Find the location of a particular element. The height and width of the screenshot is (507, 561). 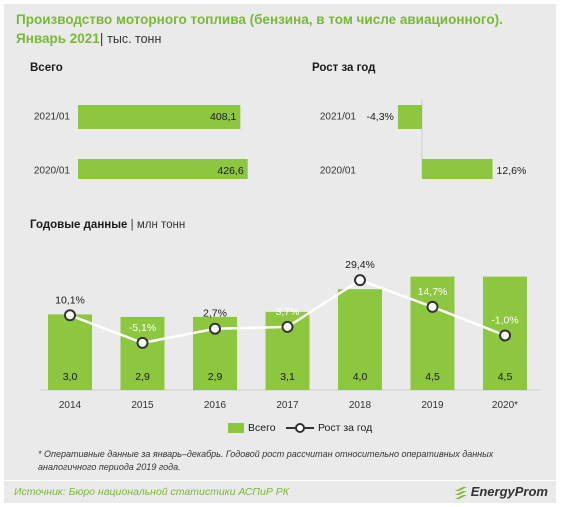

data-label: -4,3% is located at coordinates (379, 117).